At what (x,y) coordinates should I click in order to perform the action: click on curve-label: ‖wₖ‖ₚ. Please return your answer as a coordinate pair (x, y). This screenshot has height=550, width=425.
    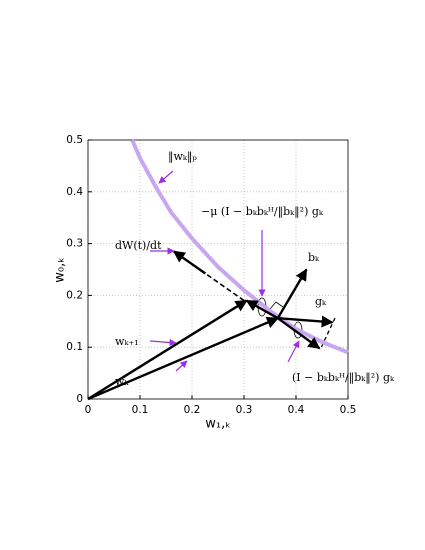
    Looking at the image, I should click on (182, 157).